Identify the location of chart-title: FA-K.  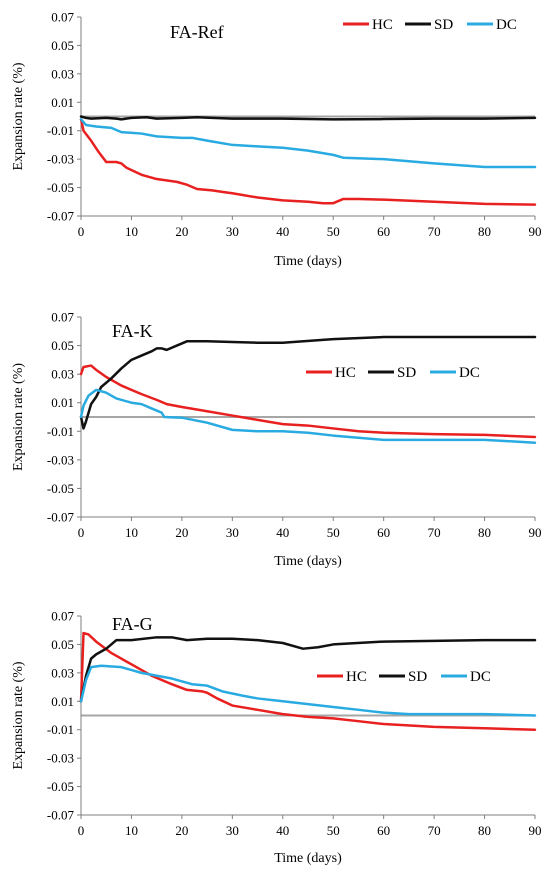
(132, 331).